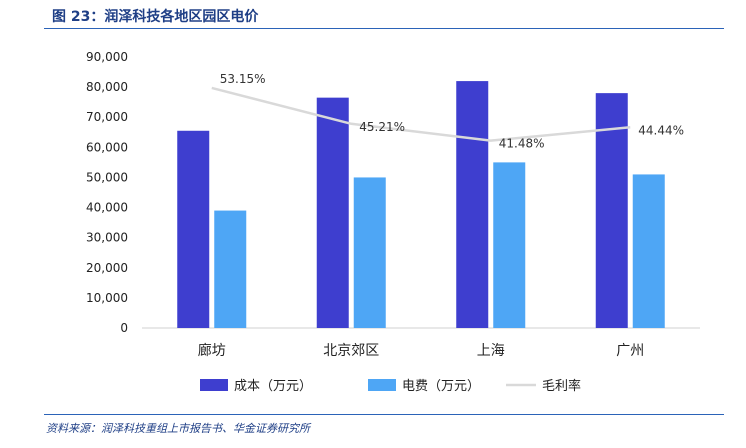 This screenshot has width=746, height=448. Describe the element at coordinates (661, 130) in the screenshot. I see `gross-margin-data-label: 44.44%` at that location.